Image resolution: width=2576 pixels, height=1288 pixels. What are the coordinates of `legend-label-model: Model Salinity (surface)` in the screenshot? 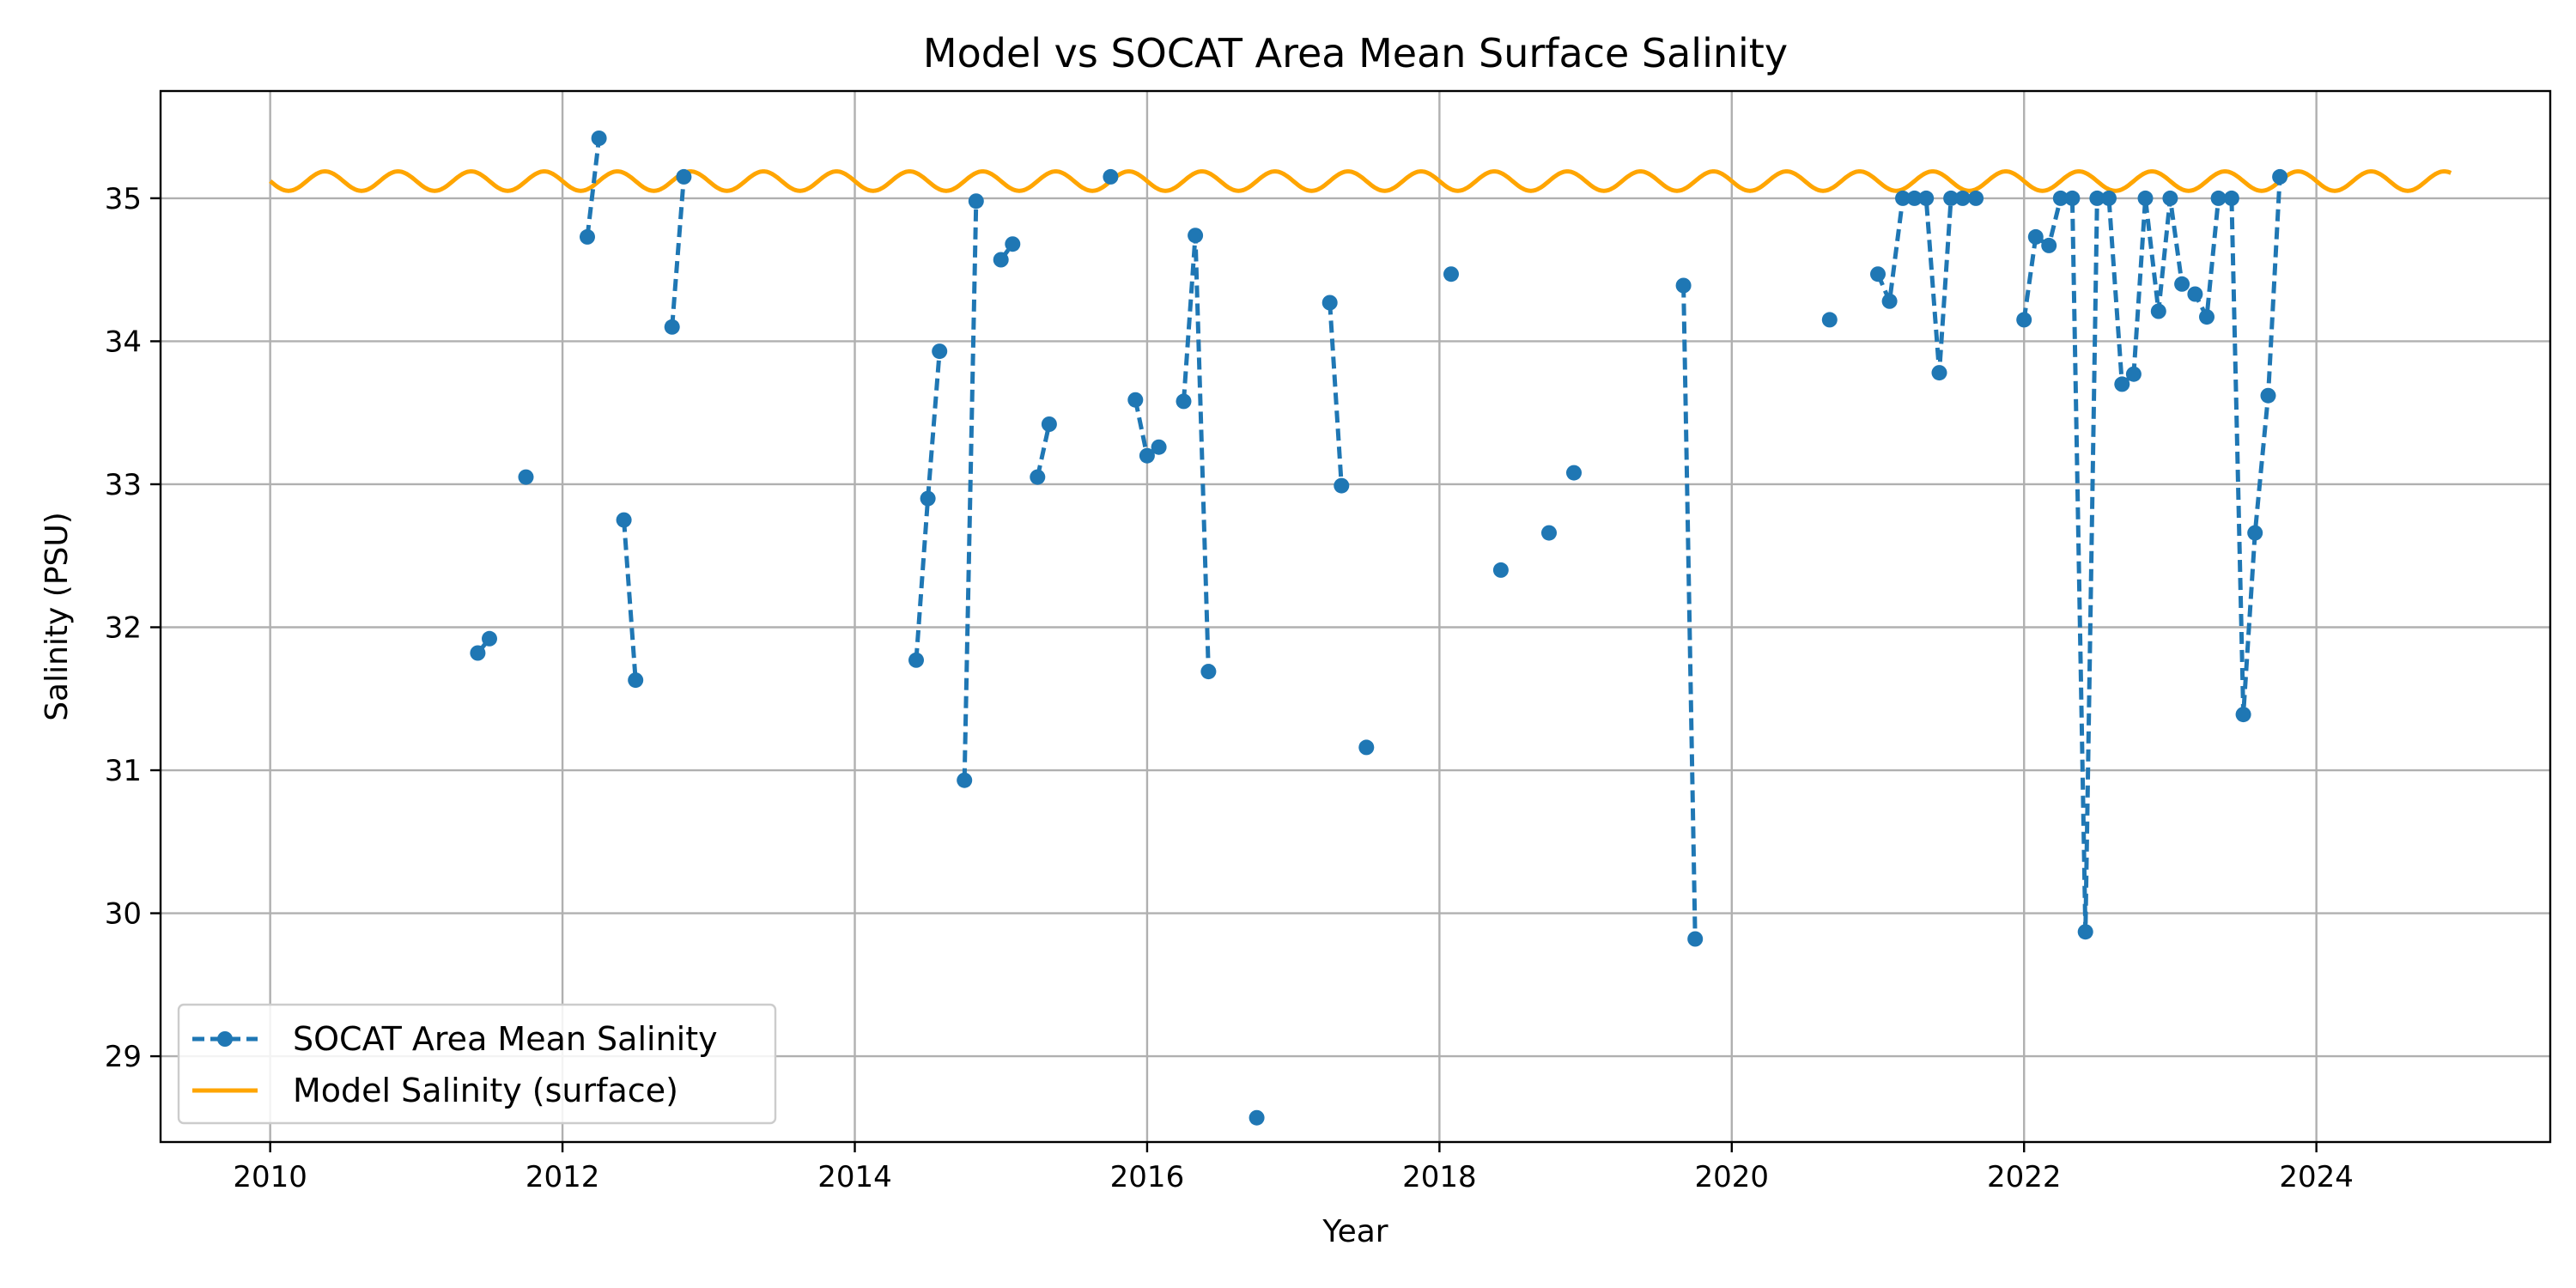 It's located at (486, 1090).